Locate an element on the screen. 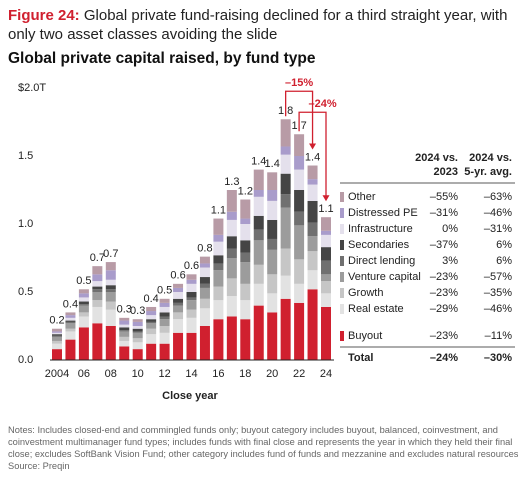  total-label: 0.3 is located at coordinates (137, 311).